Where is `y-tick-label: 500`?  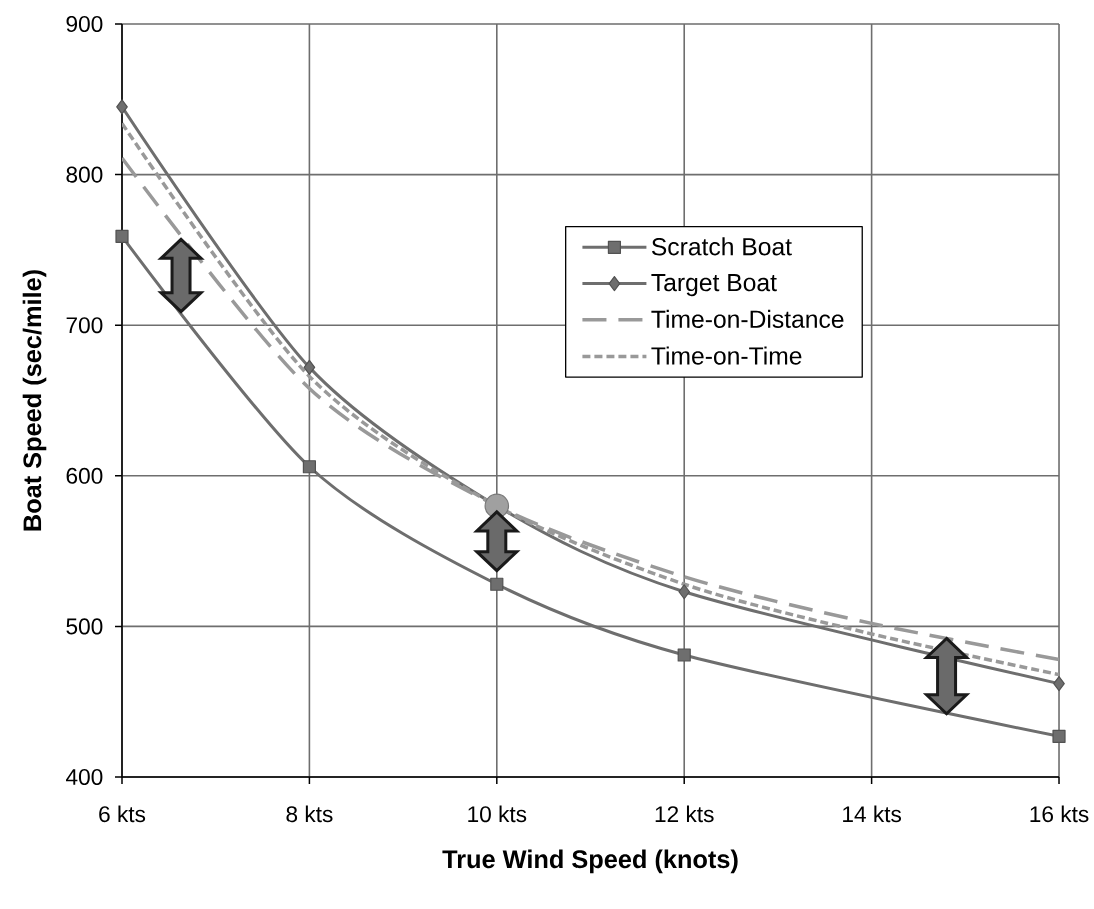
y-tick-label: 500 is located at coordinates (84, 626).